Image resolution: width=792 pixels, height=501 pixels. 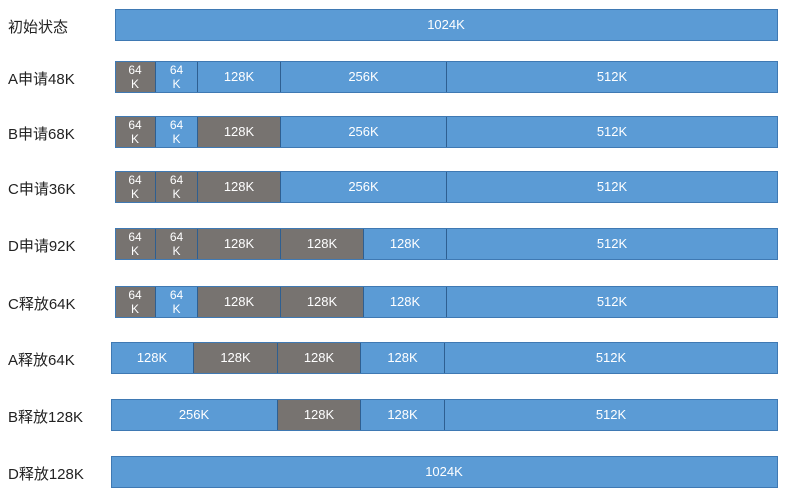 I want to click on row-label: B释放128K, so click(x=46, y=417).